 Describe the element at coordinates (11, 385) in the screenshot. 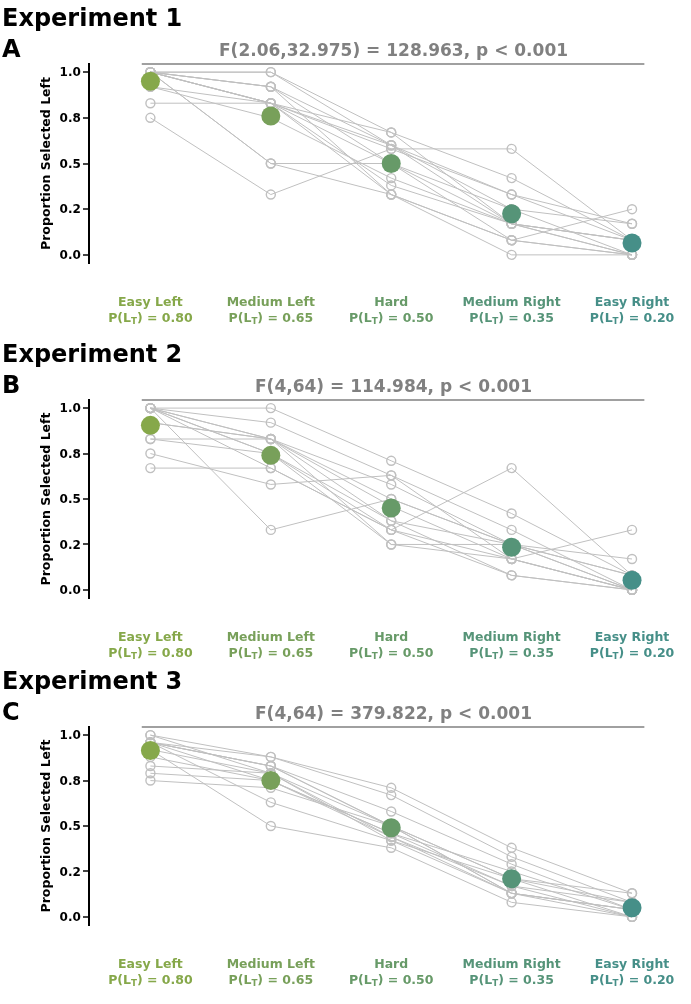

I see `text: B` at that location.